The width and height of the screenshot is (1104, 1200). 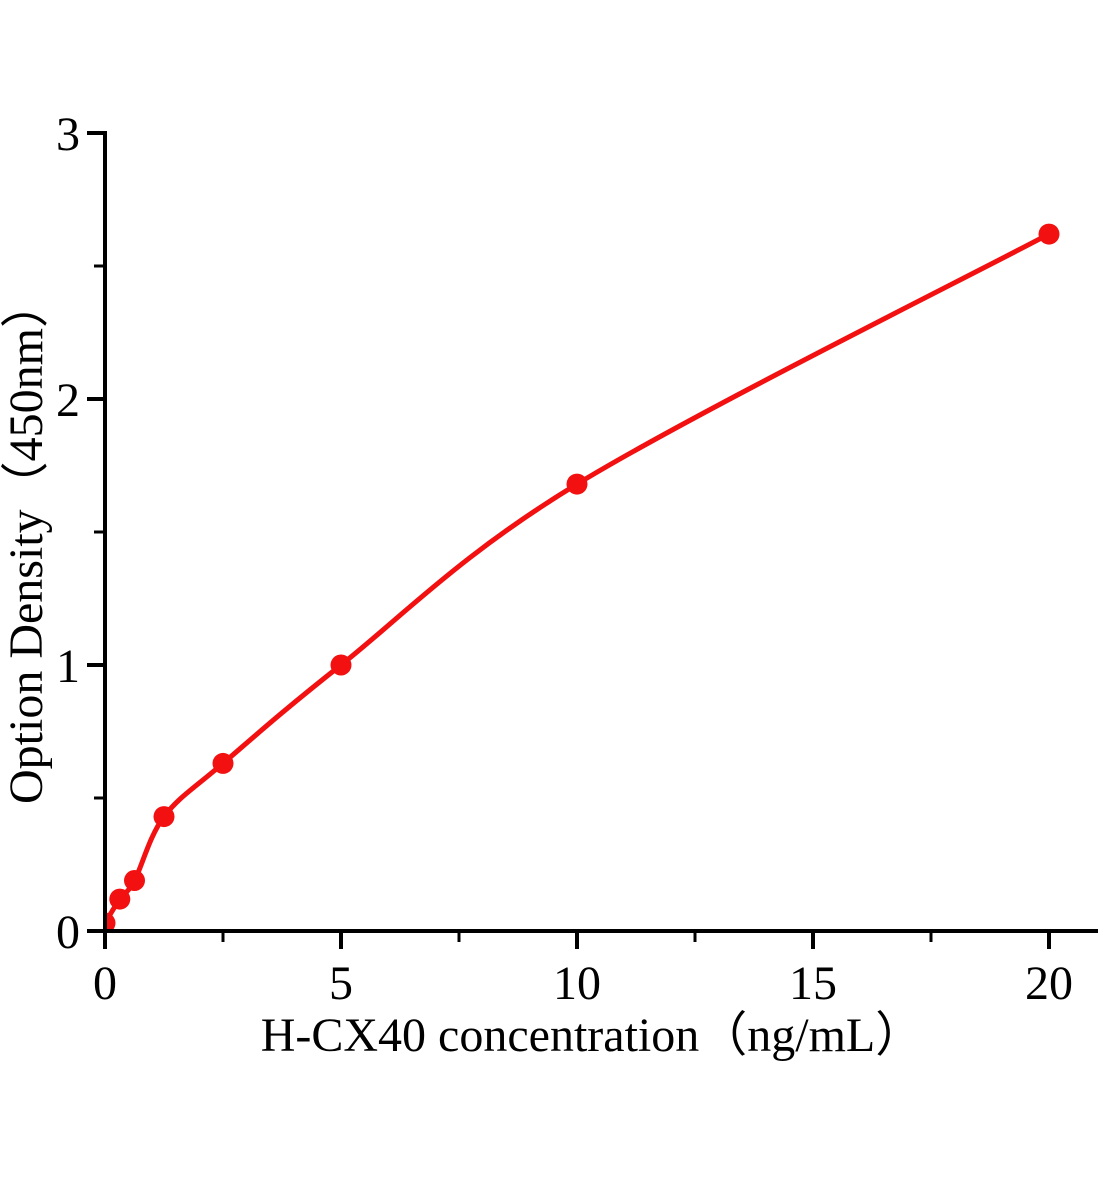 What do you see at coordinates (26, 542) in the screenshot?
I see `y-axis-title: Option Density（450nm）` at bounding box center [26, 542].